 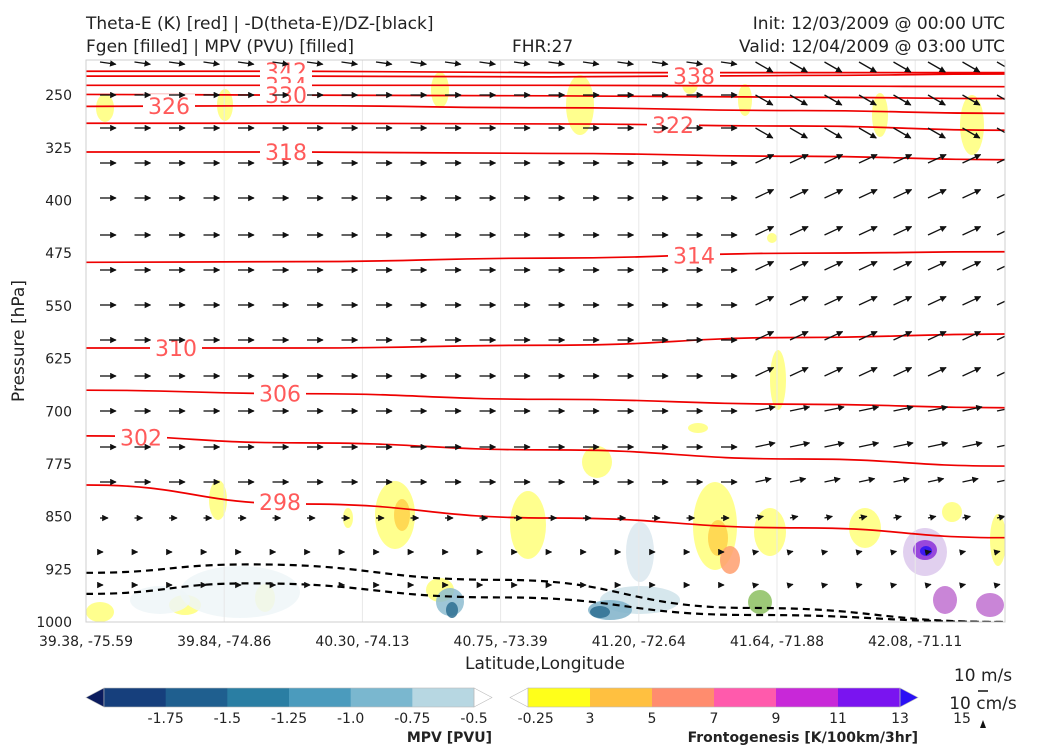 I want to click on mpv-colorbar-tick: -0.5, so click(x=473, y=719).